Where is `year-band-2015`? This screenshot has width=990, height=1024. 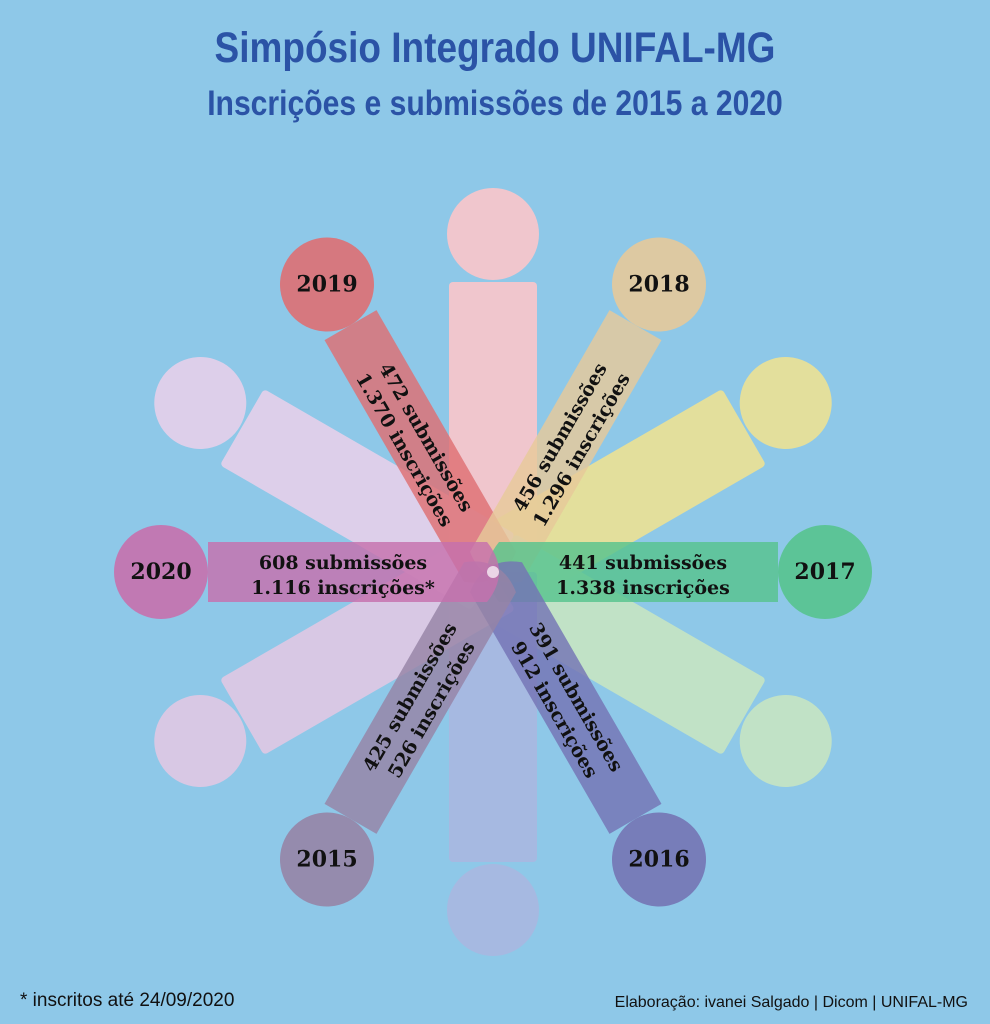 year-band-2015 is located at coordinates (420, 697).